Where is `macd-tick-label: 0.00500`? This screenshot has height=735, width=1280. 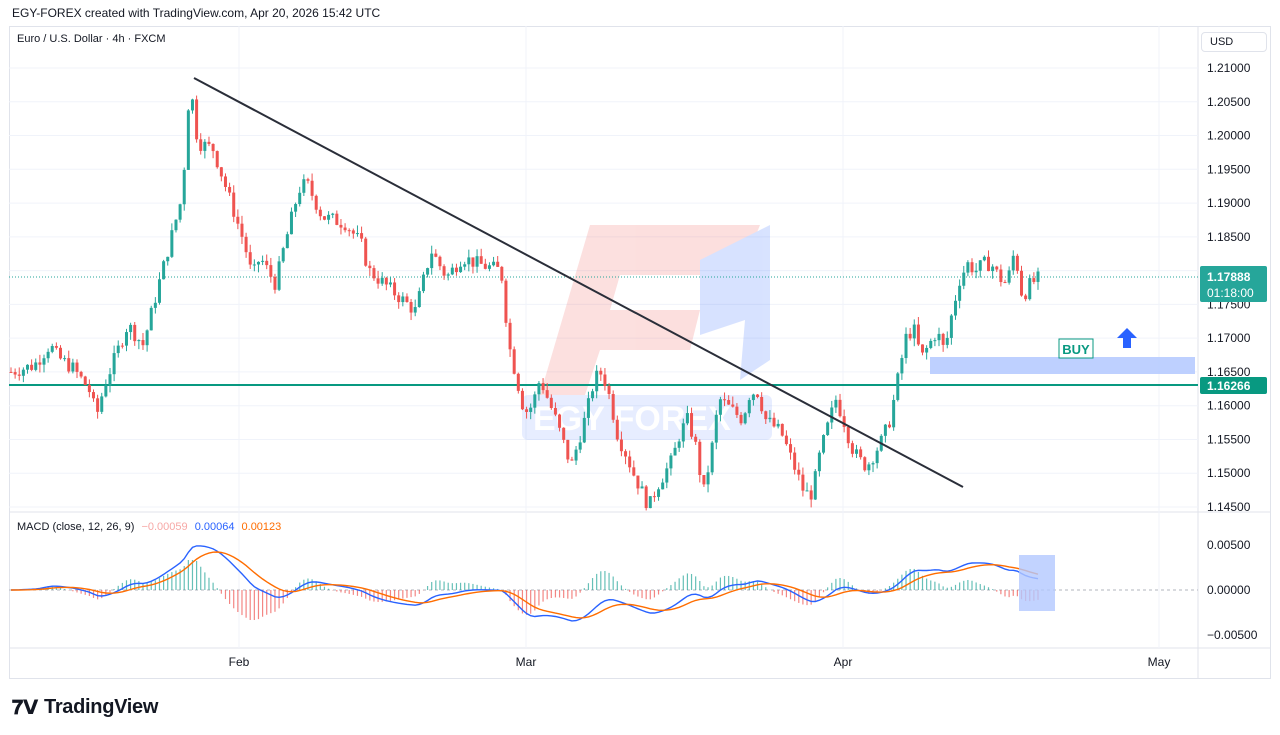 macd-tick-label: 0.00500 is located at coordinates (1229, 545).